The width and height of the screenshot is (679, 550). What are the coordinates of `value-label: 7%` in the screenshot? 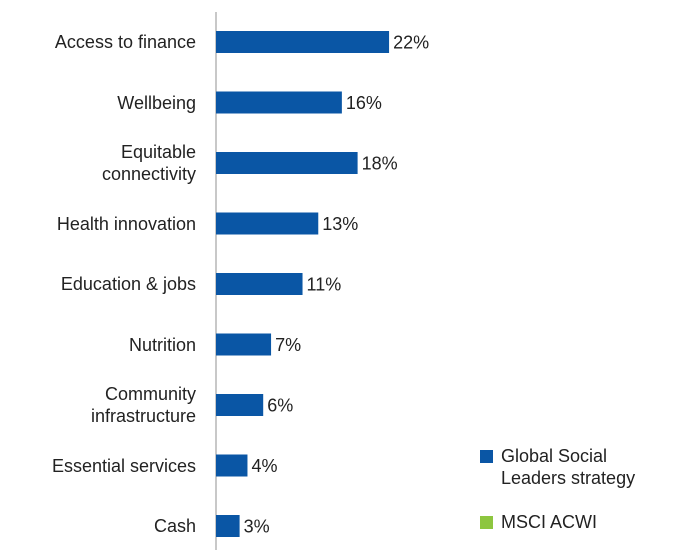 It's located at (288, 345).